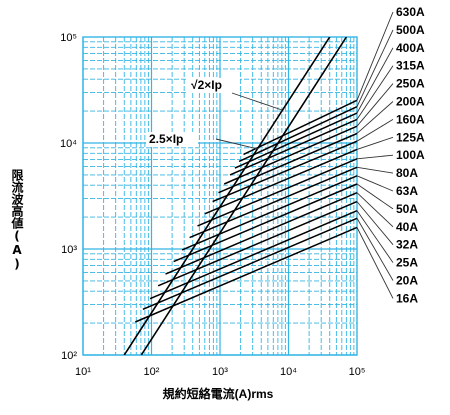  What do you see at coordinates (410, 48) in the screenshot?
I see `series-label: 400A` at bounding box center [410, 48].